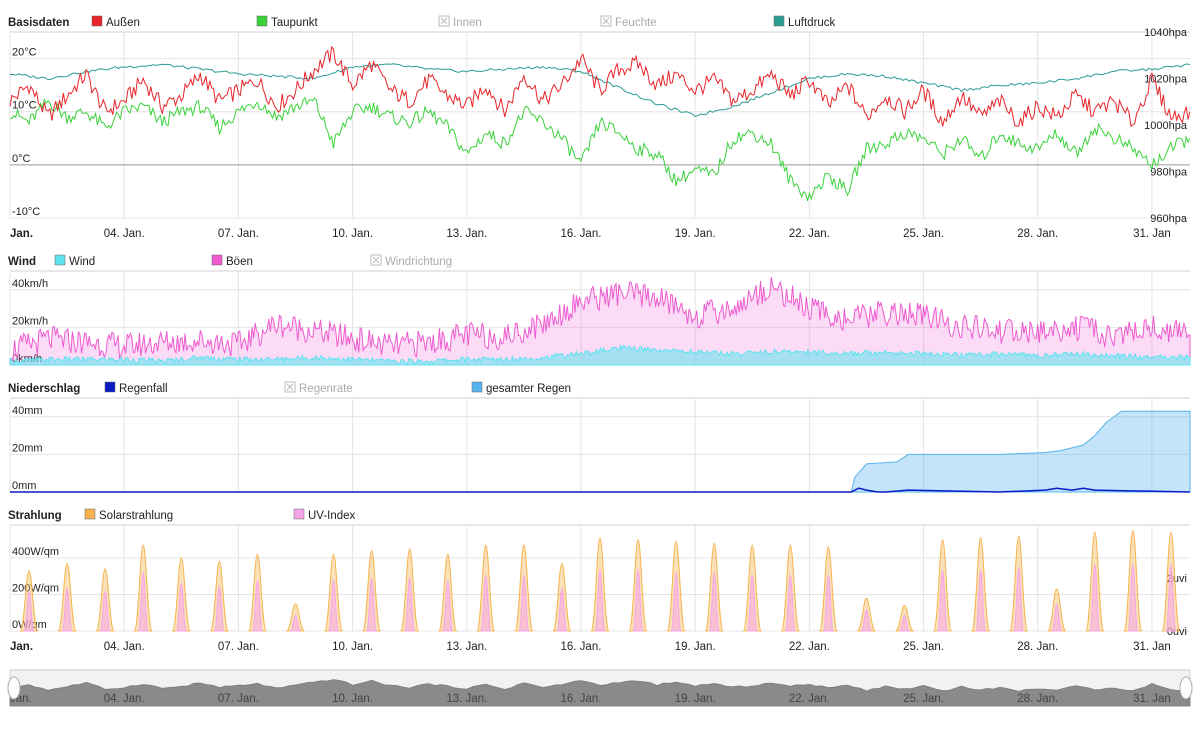 Image resolution: width=1200 pixels, height=750 pixels. Describe the element at coordinates (600, 355) in the screenshot. I see `series-area-wind` at that location.